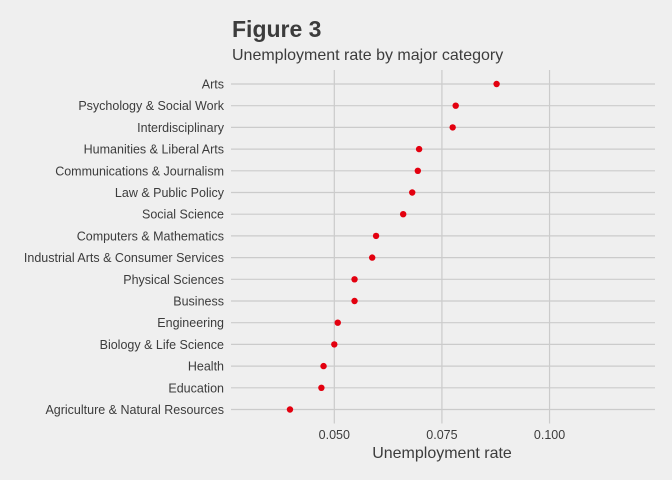 This screenshot has height=480, width=672. Describe the element at coordinates (190, 323) in the screenshot. I see `category-label: Engineering` at that location.